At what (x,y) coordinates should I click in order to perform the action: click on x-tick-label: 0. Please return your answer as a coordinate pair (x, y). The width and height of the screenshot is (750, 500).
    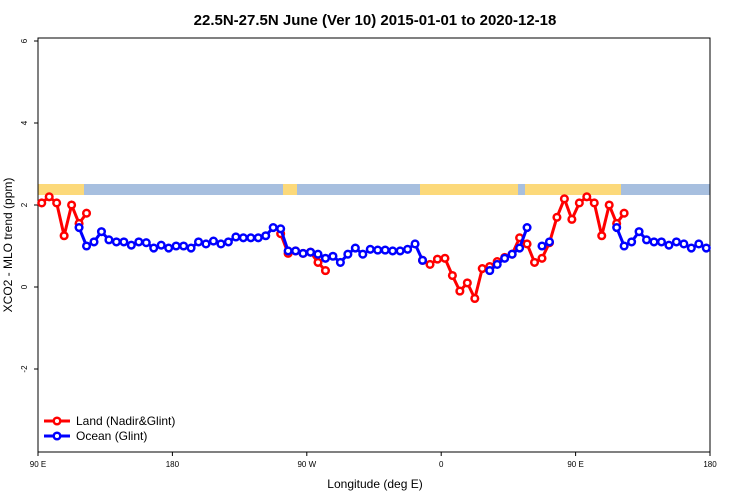
    Looking at the image, I should click on (441, 464).